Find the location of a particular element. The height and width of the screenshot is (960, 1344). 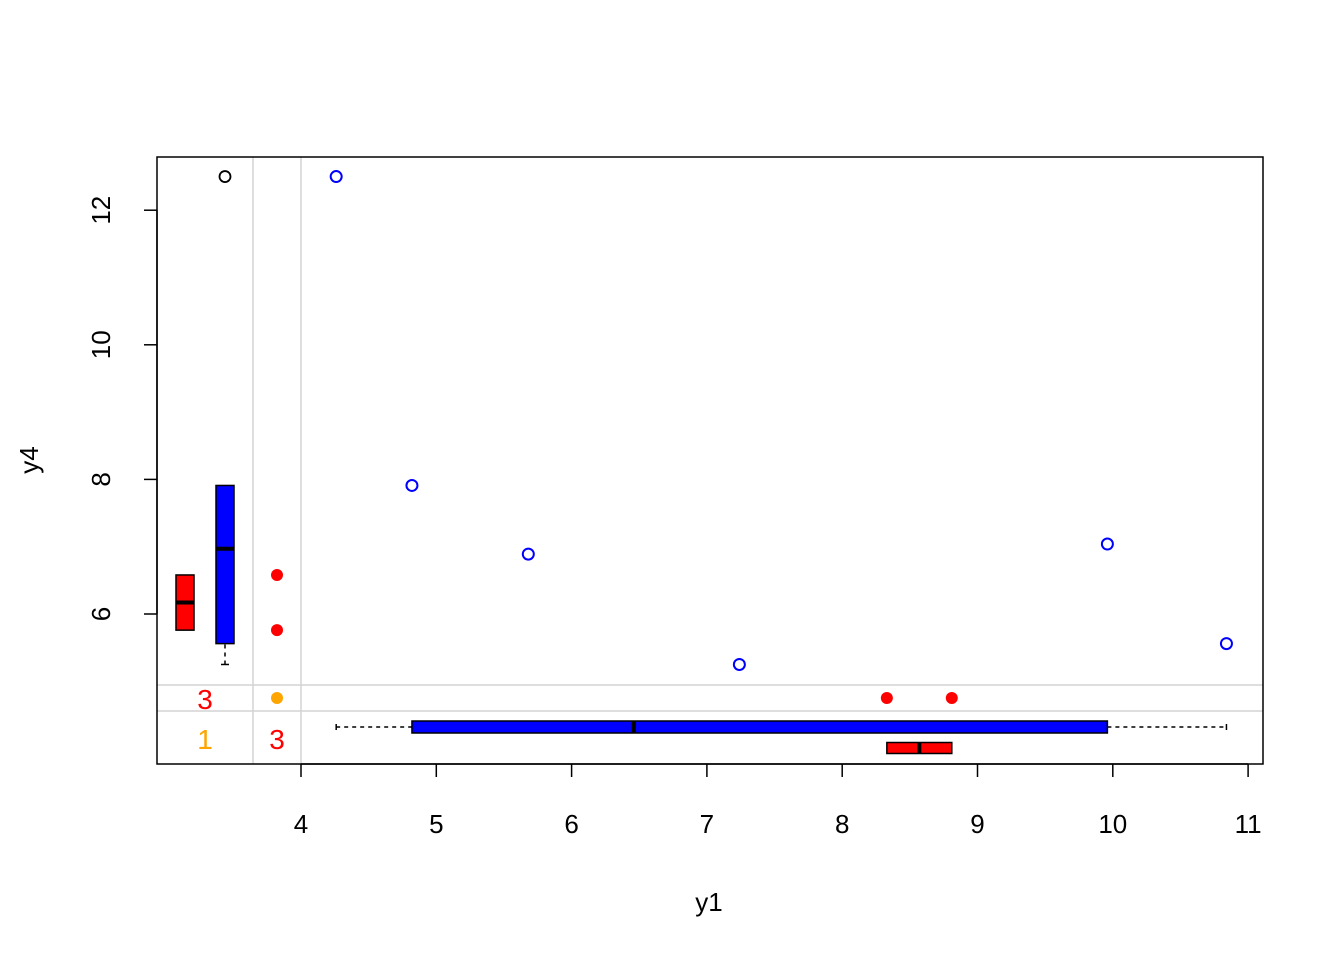

count-missing-both: 1 is located at coordinates (205, 739).